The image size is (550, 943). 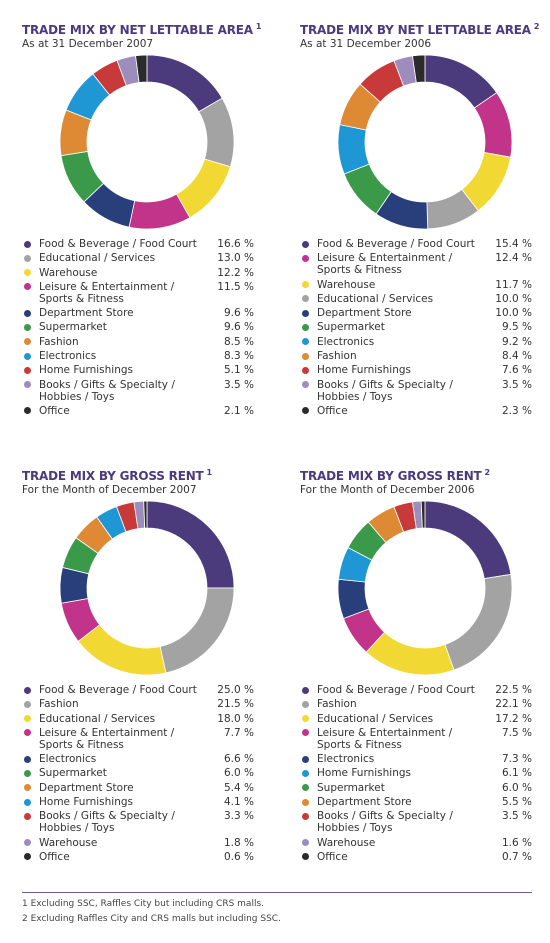 I want to click on value-label: 7.6 %, so click(x=516, y=370).